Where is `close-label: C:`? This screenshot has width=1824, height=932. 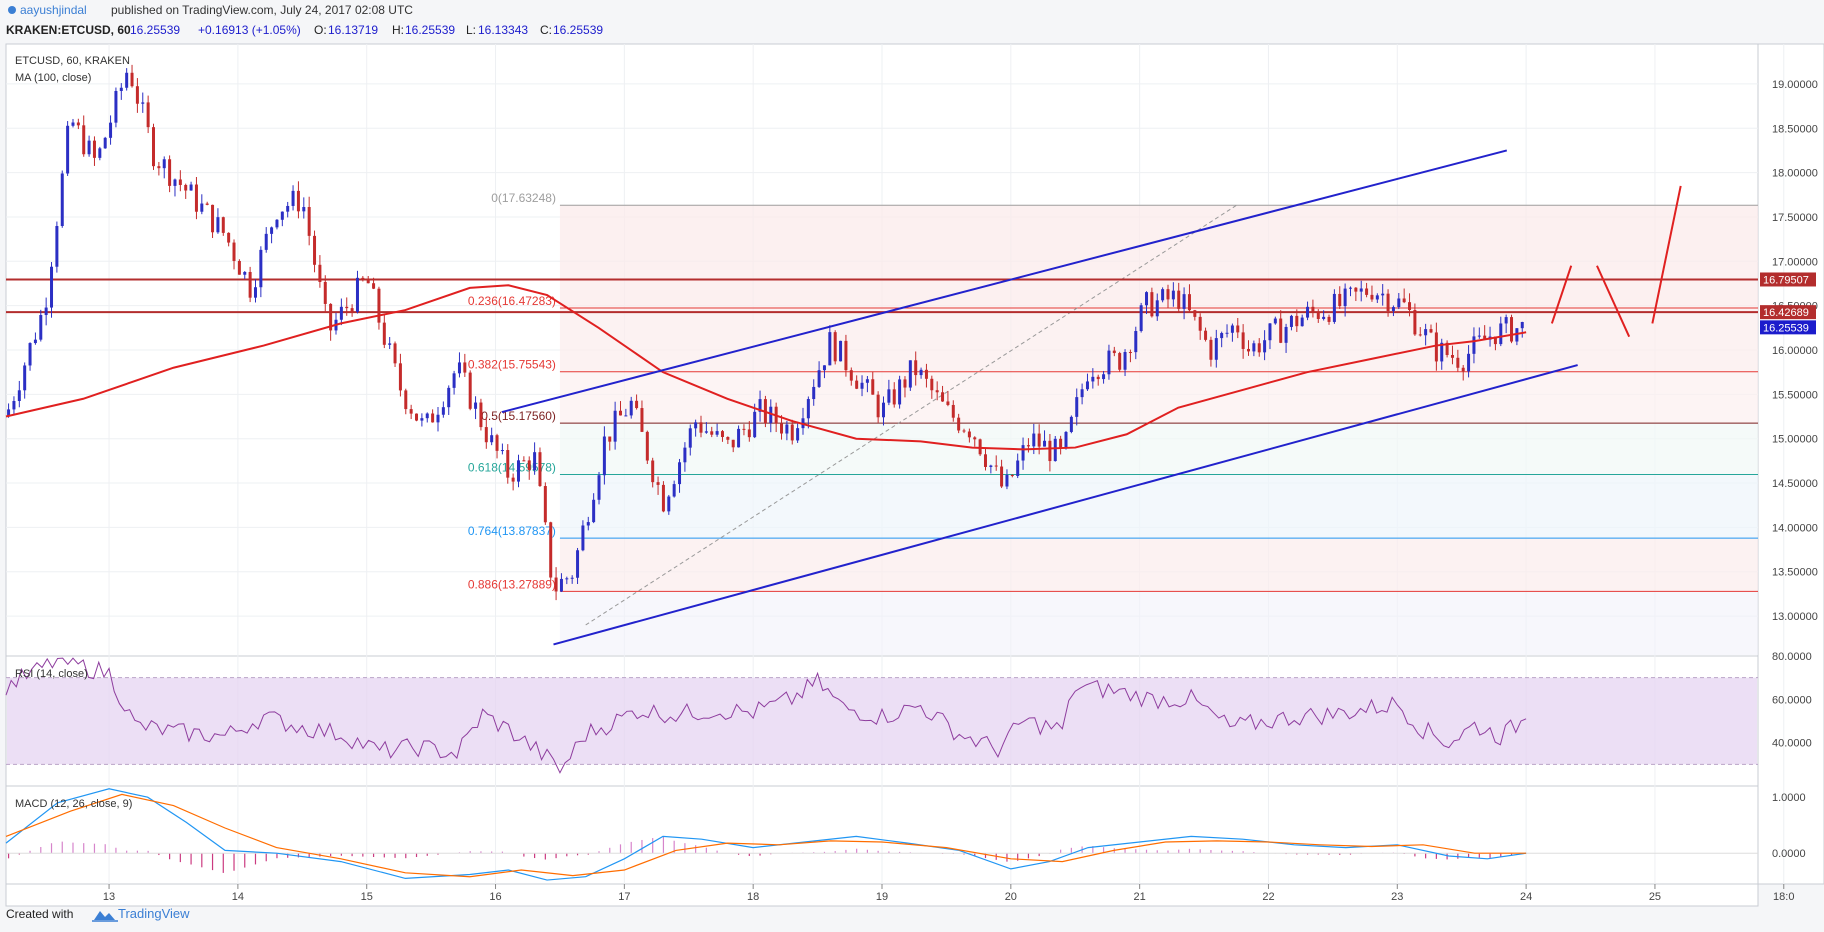
close-label: C: is located at coordinates (546, 30).